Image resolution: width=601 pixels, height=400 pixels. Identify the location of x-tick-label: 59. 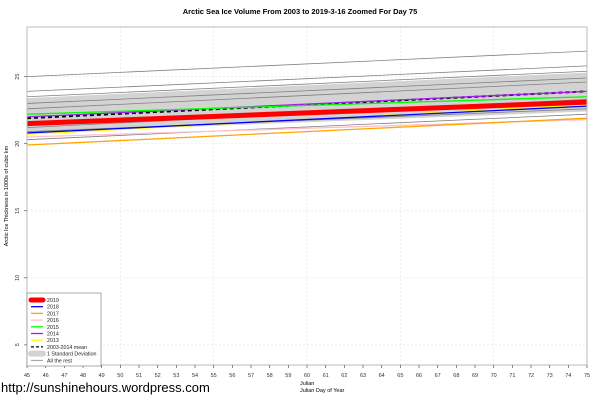
(288, 376).